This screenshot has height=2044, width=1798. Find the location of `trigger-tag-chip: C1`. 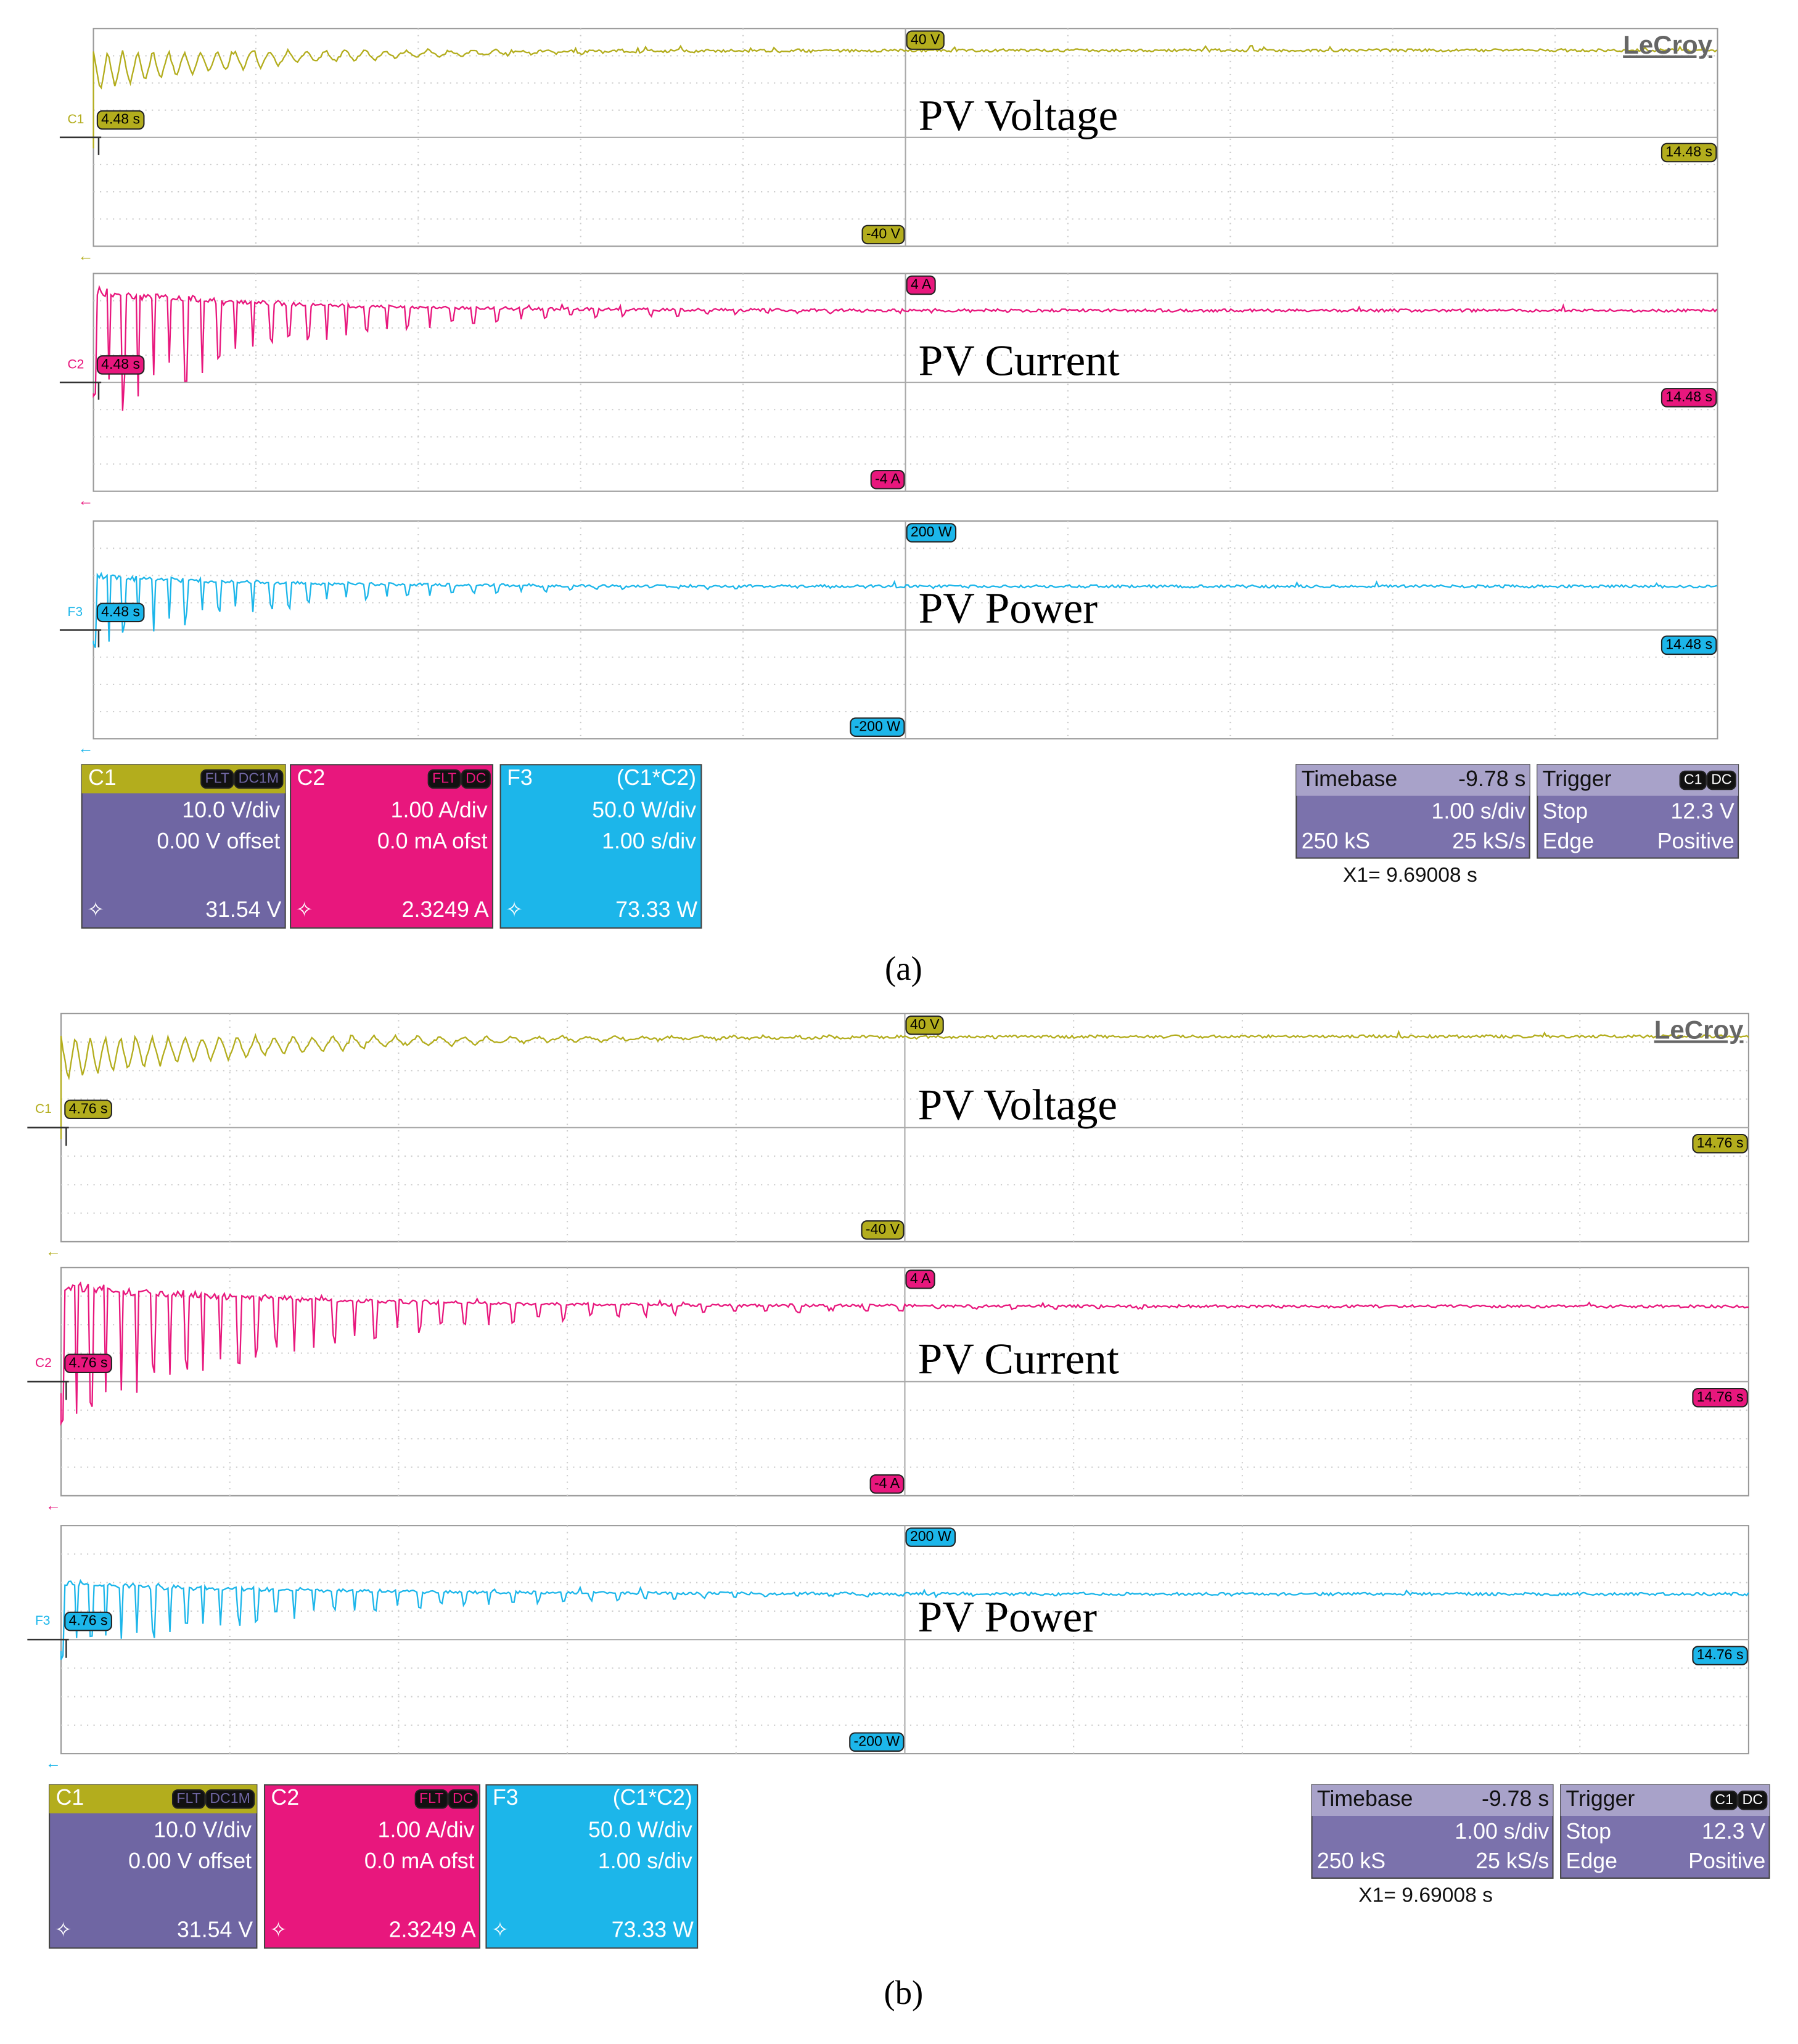

trigger-tag-chip: C1 is located at coordinates (1724, 1799).